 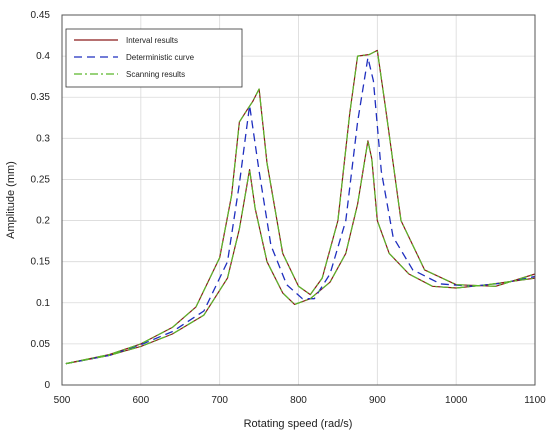 I want to click on y-tick-labels: 0 0.05 0.1 0.15 0.2 0.25 0.3 0.35 0.4 0.45, so click(x=41, y=200).